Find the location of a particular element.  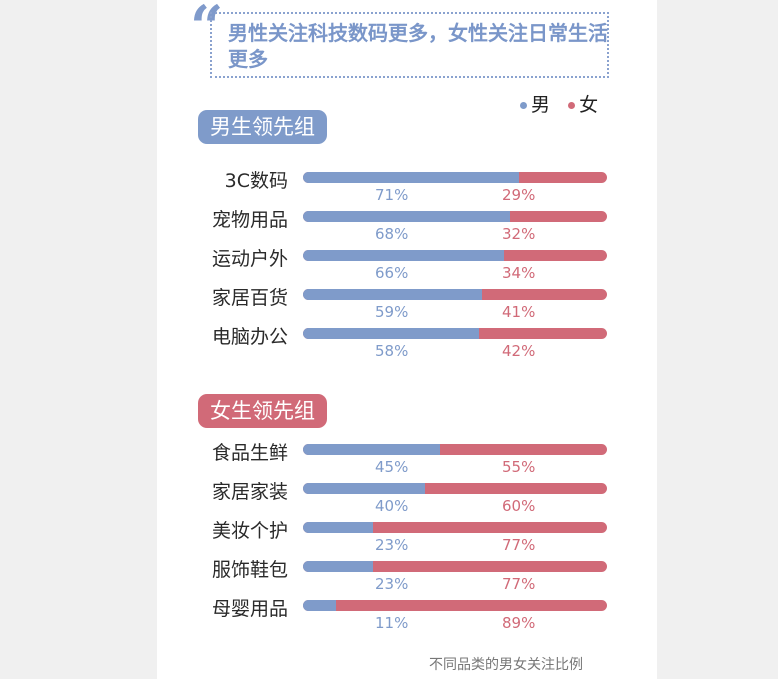

male-percent-label: 45% is located at coordinates (392, 467).